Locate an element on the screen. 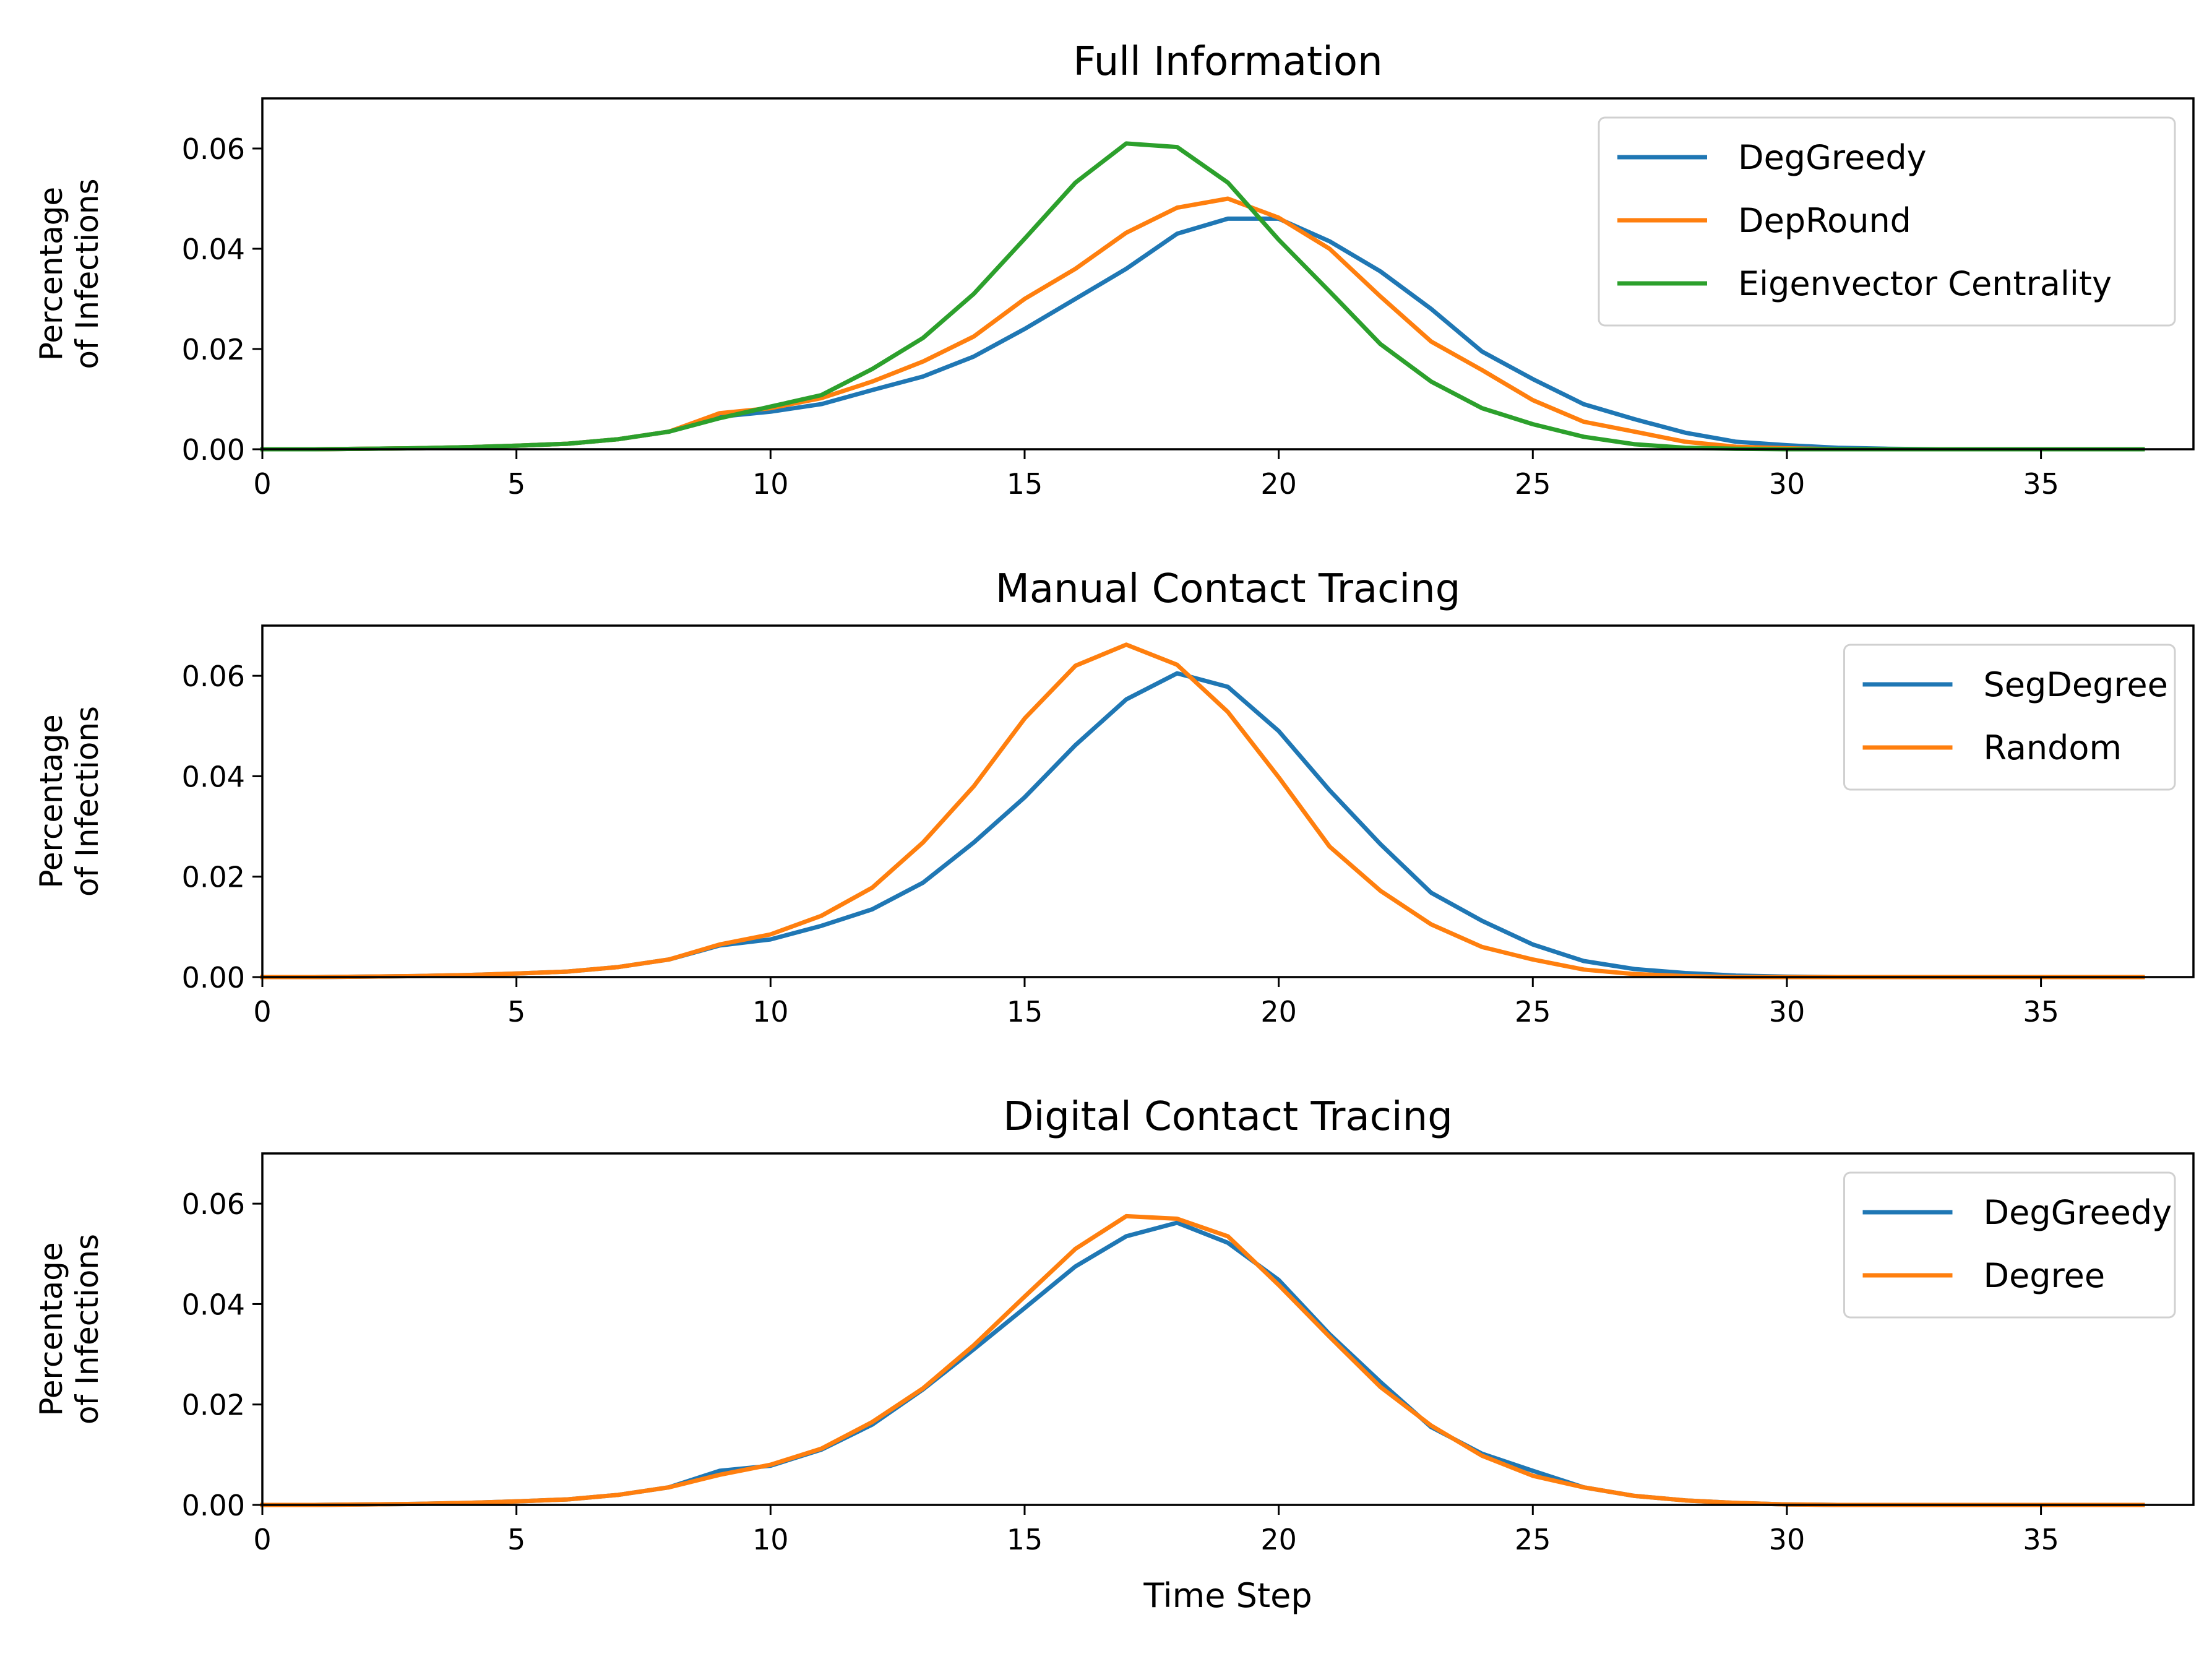  panel-1-x-tick-label-2: 10 is located at coordinates (770, 484).